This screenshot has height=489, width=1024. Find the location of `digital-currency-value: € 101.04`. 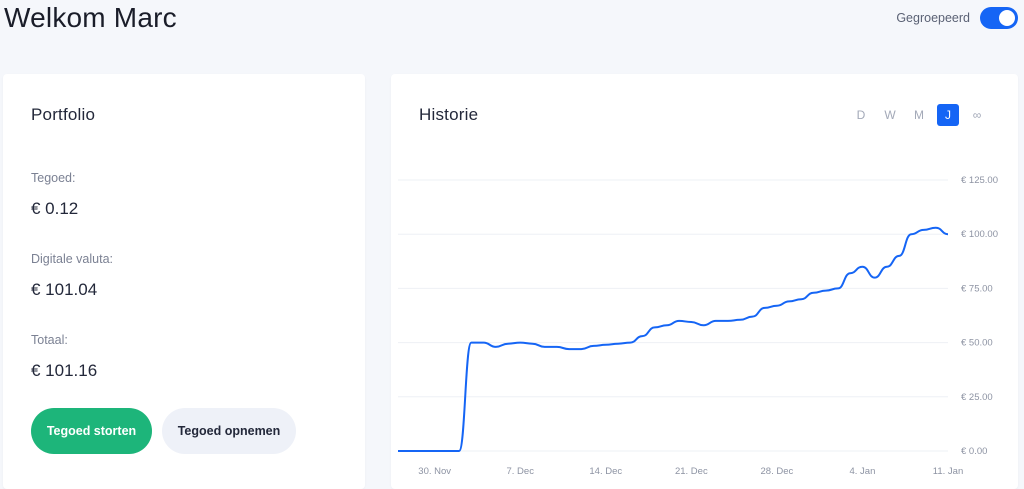

digital-currency-value: € 101.04 is located at coordinates (64, 289).